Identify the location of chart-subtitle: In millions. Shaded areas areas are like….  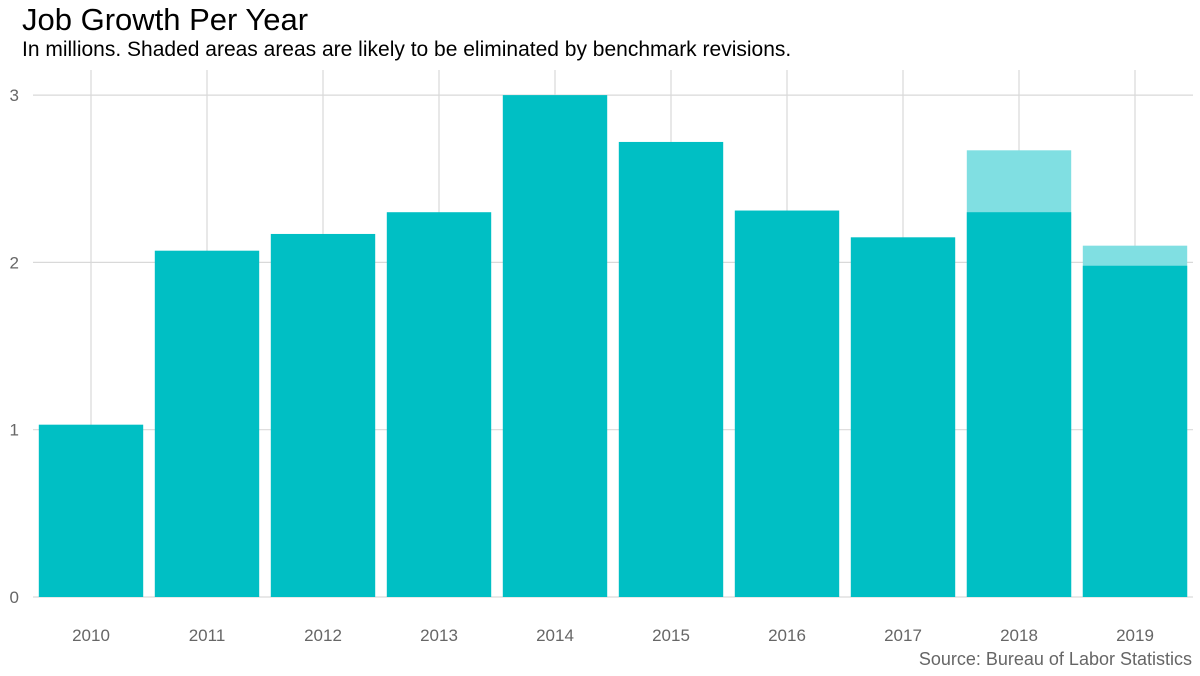
(407, 49).